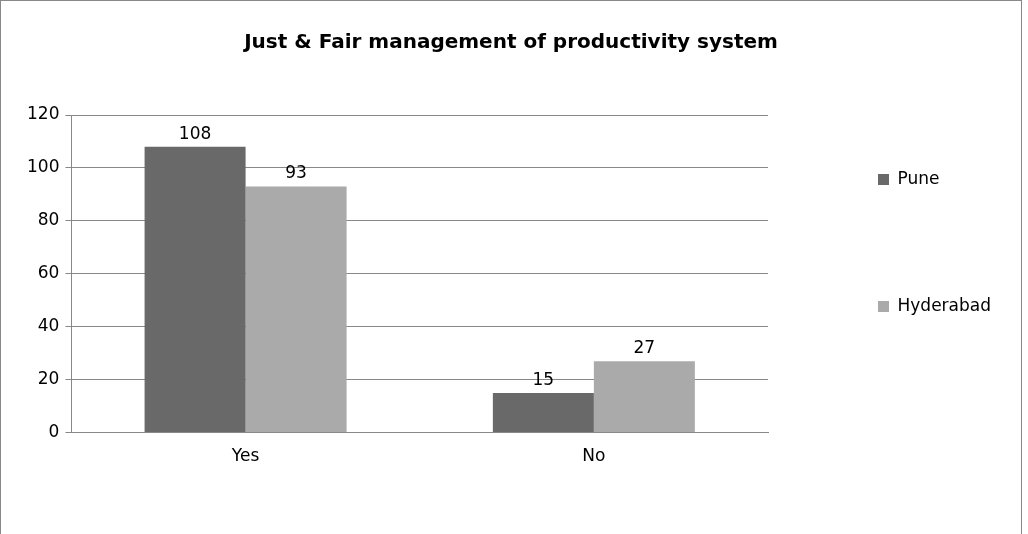 The height and width of the screenshot is (534, 1028). I want to click on y-tick-label: 0, so click(54, 431).